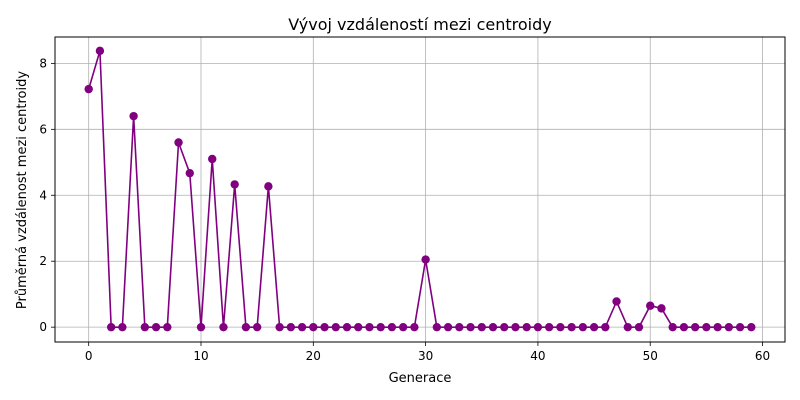 This screenshot has height=400, width=800. What do you see at coordinates (89, 356) in the screenshot?
I see `x-tick-label: 0` at bounding box center [89, 356].